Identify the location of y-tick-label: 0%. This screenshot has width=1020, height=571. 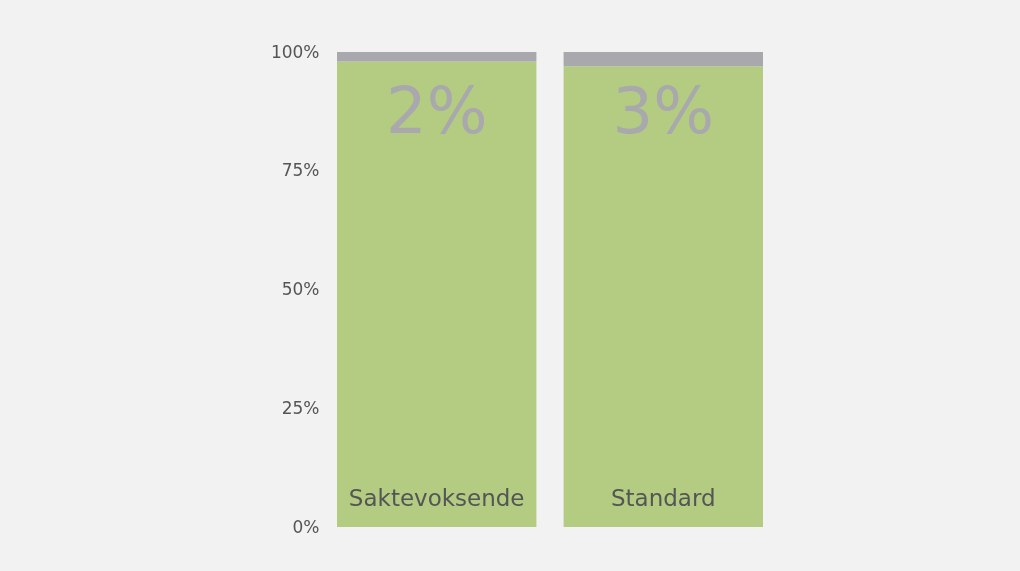
(306, 526).